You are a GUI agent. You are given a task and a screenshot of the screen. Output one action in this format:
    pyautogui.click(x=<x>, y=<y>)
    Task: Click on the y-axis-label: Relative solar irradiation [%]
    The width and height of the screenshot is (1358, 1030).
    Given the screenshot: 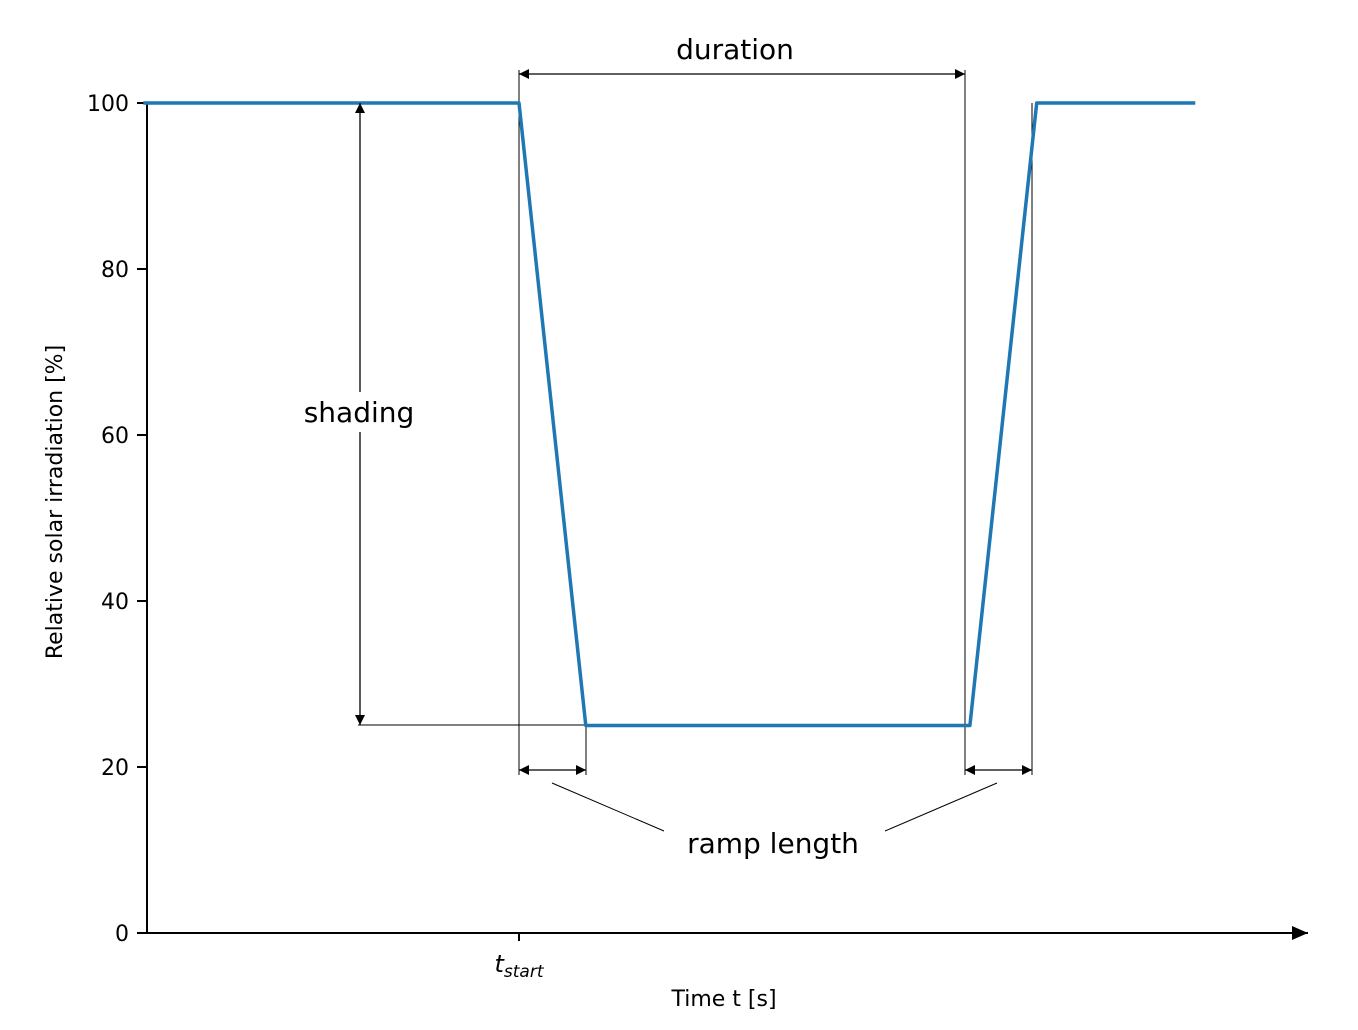 What is the action you would take?
    pyautogui.click(x=55, y=502)
    